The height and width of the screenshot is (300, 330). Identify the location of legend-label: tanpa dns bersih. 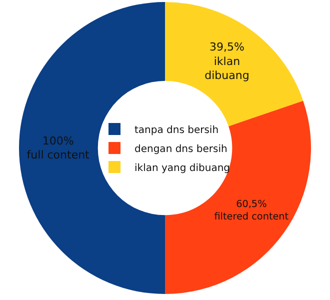
(176, 130).